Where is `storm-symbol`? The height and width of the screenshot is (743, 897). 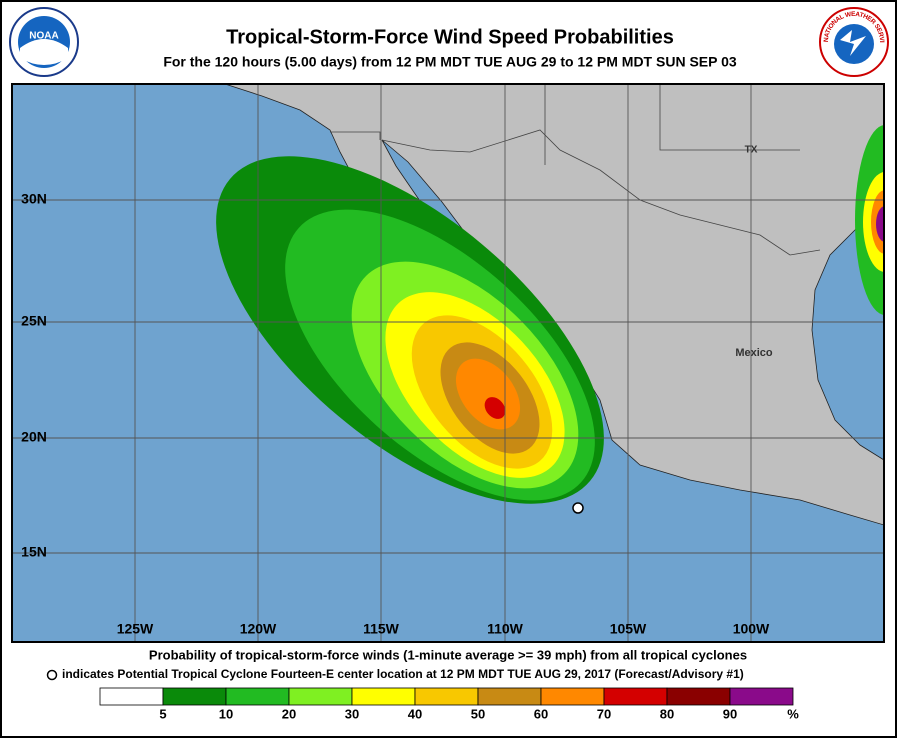 storm-symbol is located at coordinates (52, 675).